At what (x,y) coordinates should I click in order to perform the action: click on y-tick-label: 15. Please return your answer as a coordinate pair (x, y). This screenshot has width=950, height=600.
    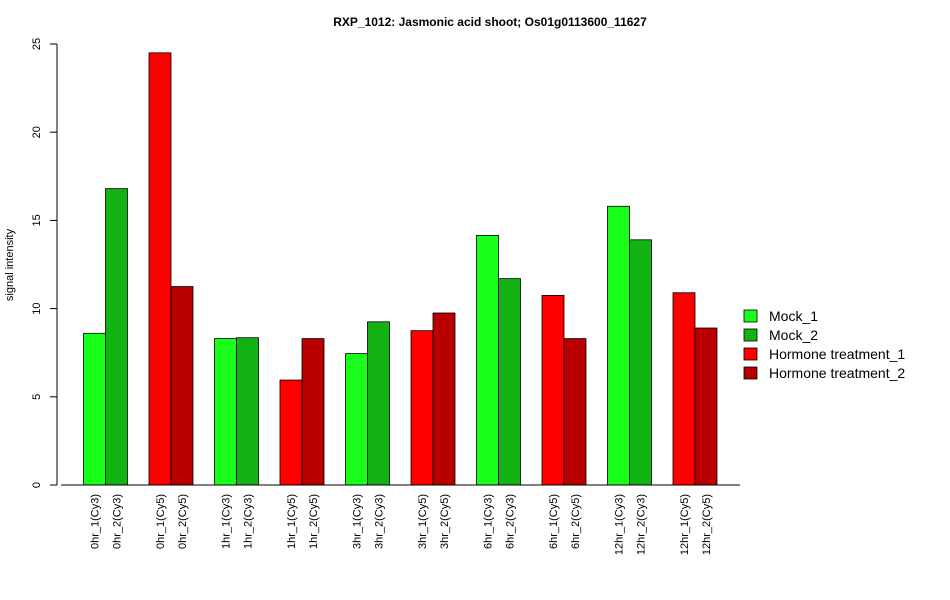
    Looking at the image, I should click on (37, 220).